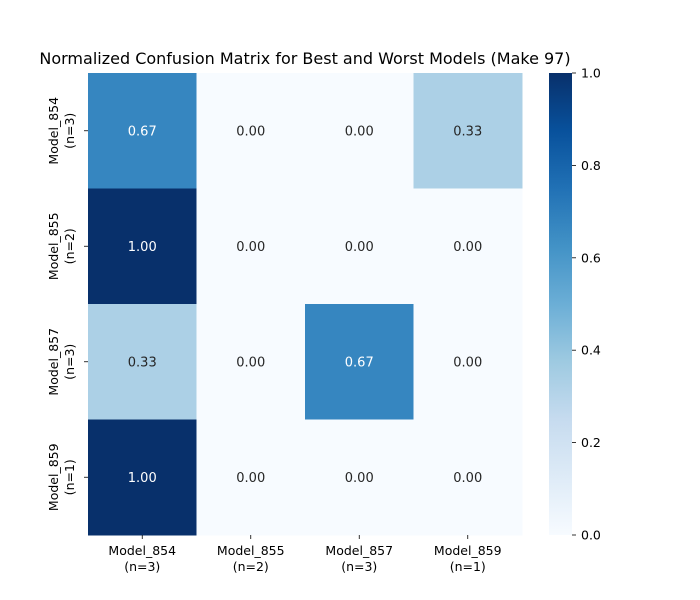 This screenshot has height=600, width=700. Describe the element at coordinates (359, 550) in the screenshot. I see `x-tick-label-2: Model_857` at that location.